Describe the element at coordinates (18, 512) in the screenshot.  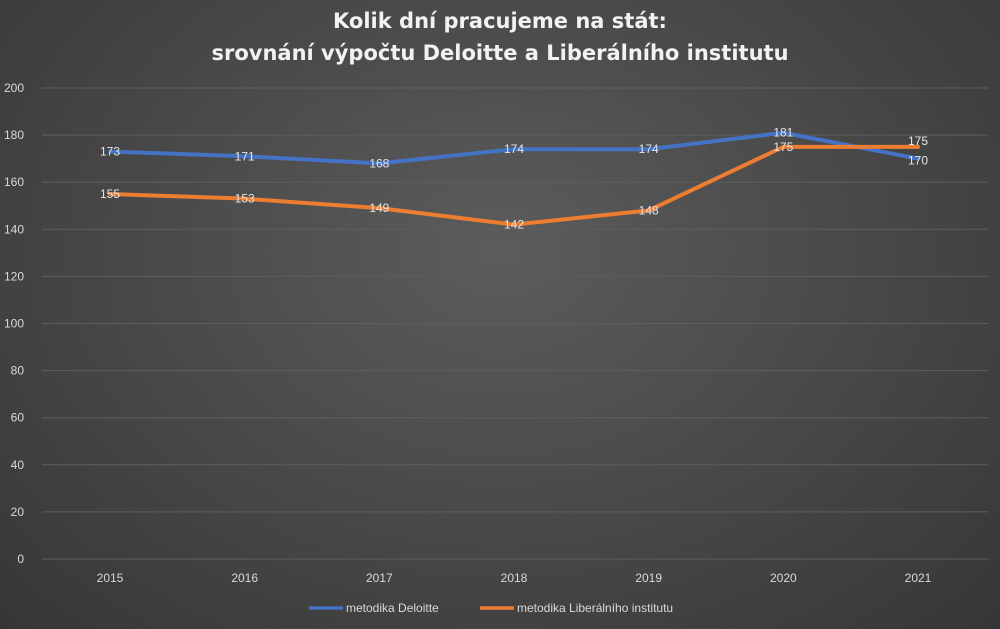
I see `y-tick-label: 20` at that location.